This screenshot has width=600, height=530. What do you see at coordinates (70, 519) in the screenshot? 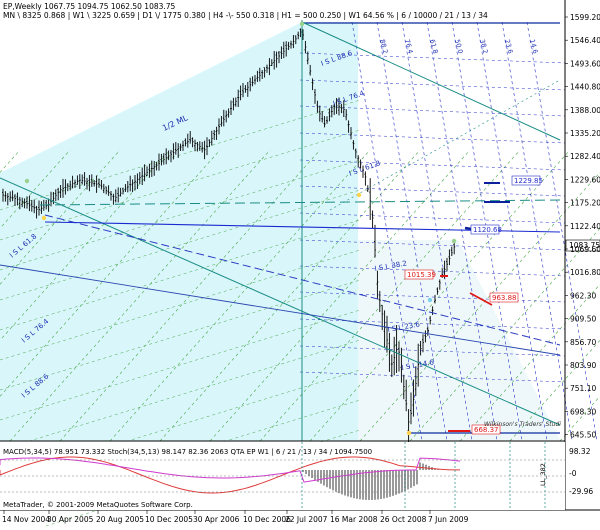
I see `date-axis-label: 30 Apr 2005` at bounding box center [70, 519].